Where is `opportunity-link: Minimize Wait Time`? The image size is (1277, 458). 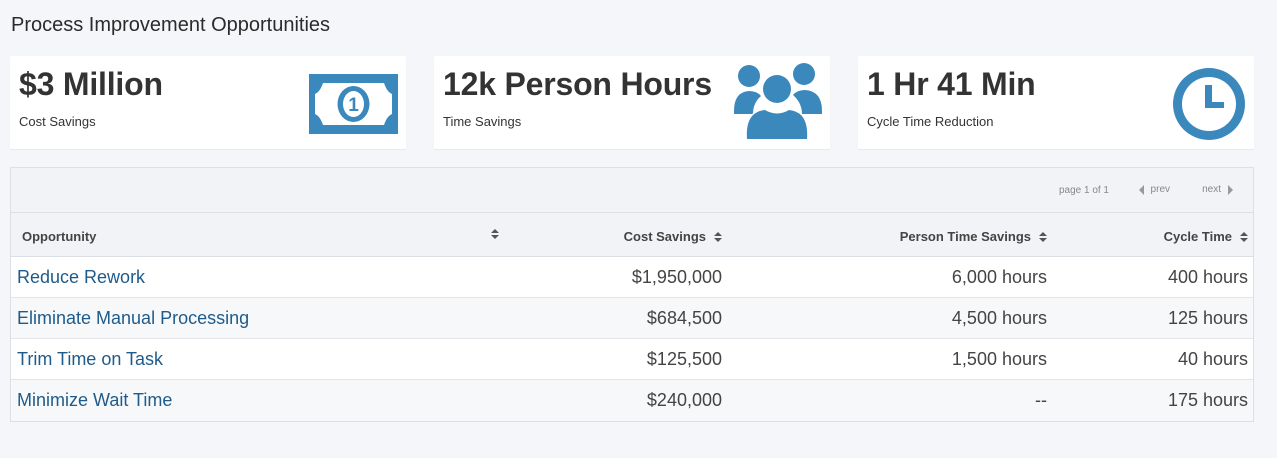
opportunity-link: Minimize Wait Time is located at coordinates (95, 400).